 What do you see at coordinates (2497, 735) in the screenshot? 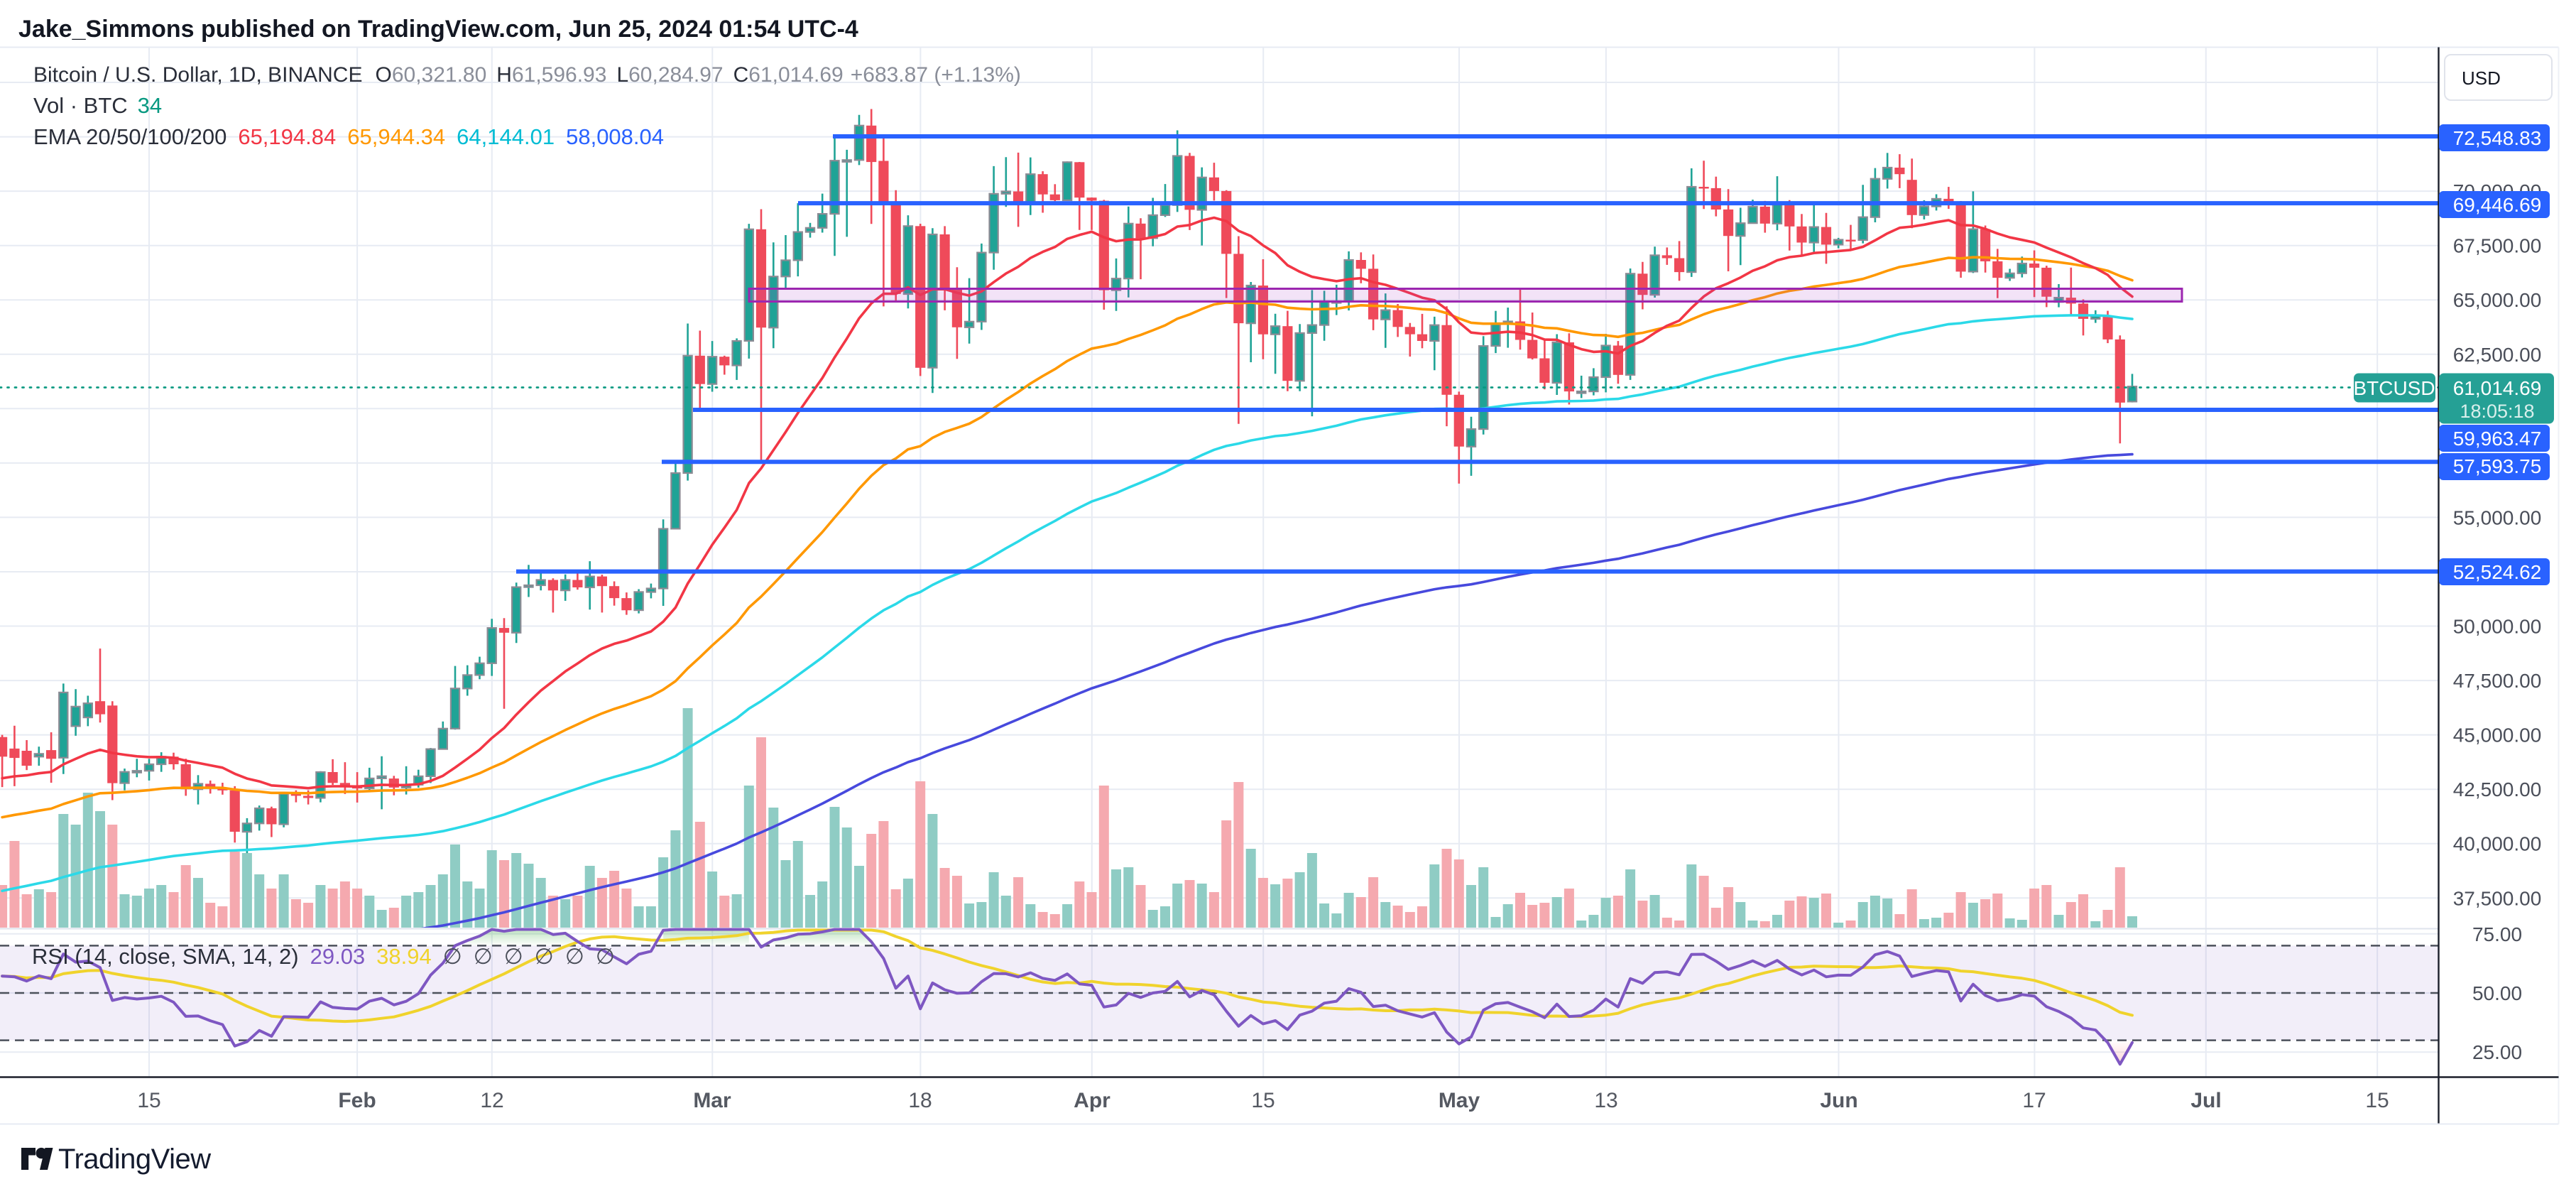
I see `svg-text: 45,000.00` at bounding box center [2497, 735].